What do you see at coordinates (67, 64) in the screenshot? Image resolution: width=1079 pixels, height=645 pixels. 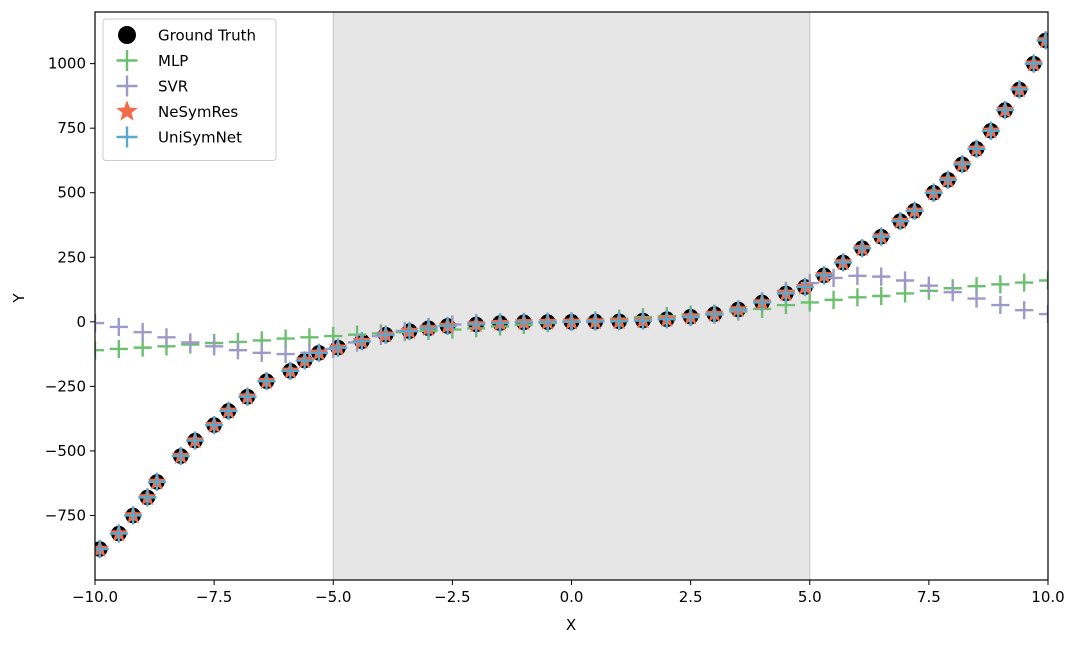 I see `y-tick-label: 1000` at bounding box center [67, 64].